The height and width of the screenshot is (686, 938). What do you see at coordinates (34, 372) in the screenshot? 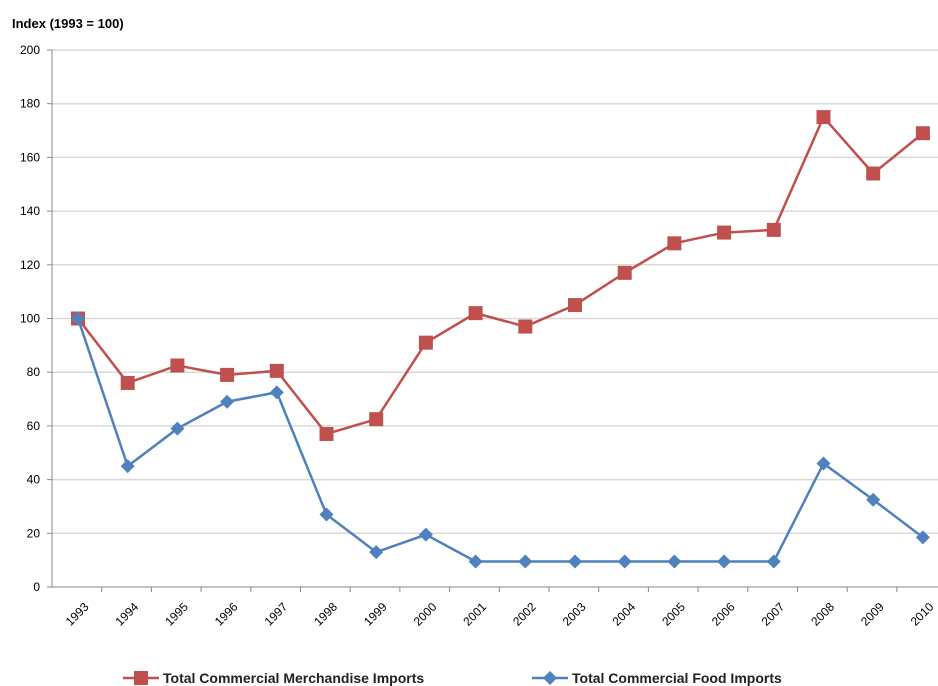
I see `y-tick-label: 80` at bounding box center [34, 372].